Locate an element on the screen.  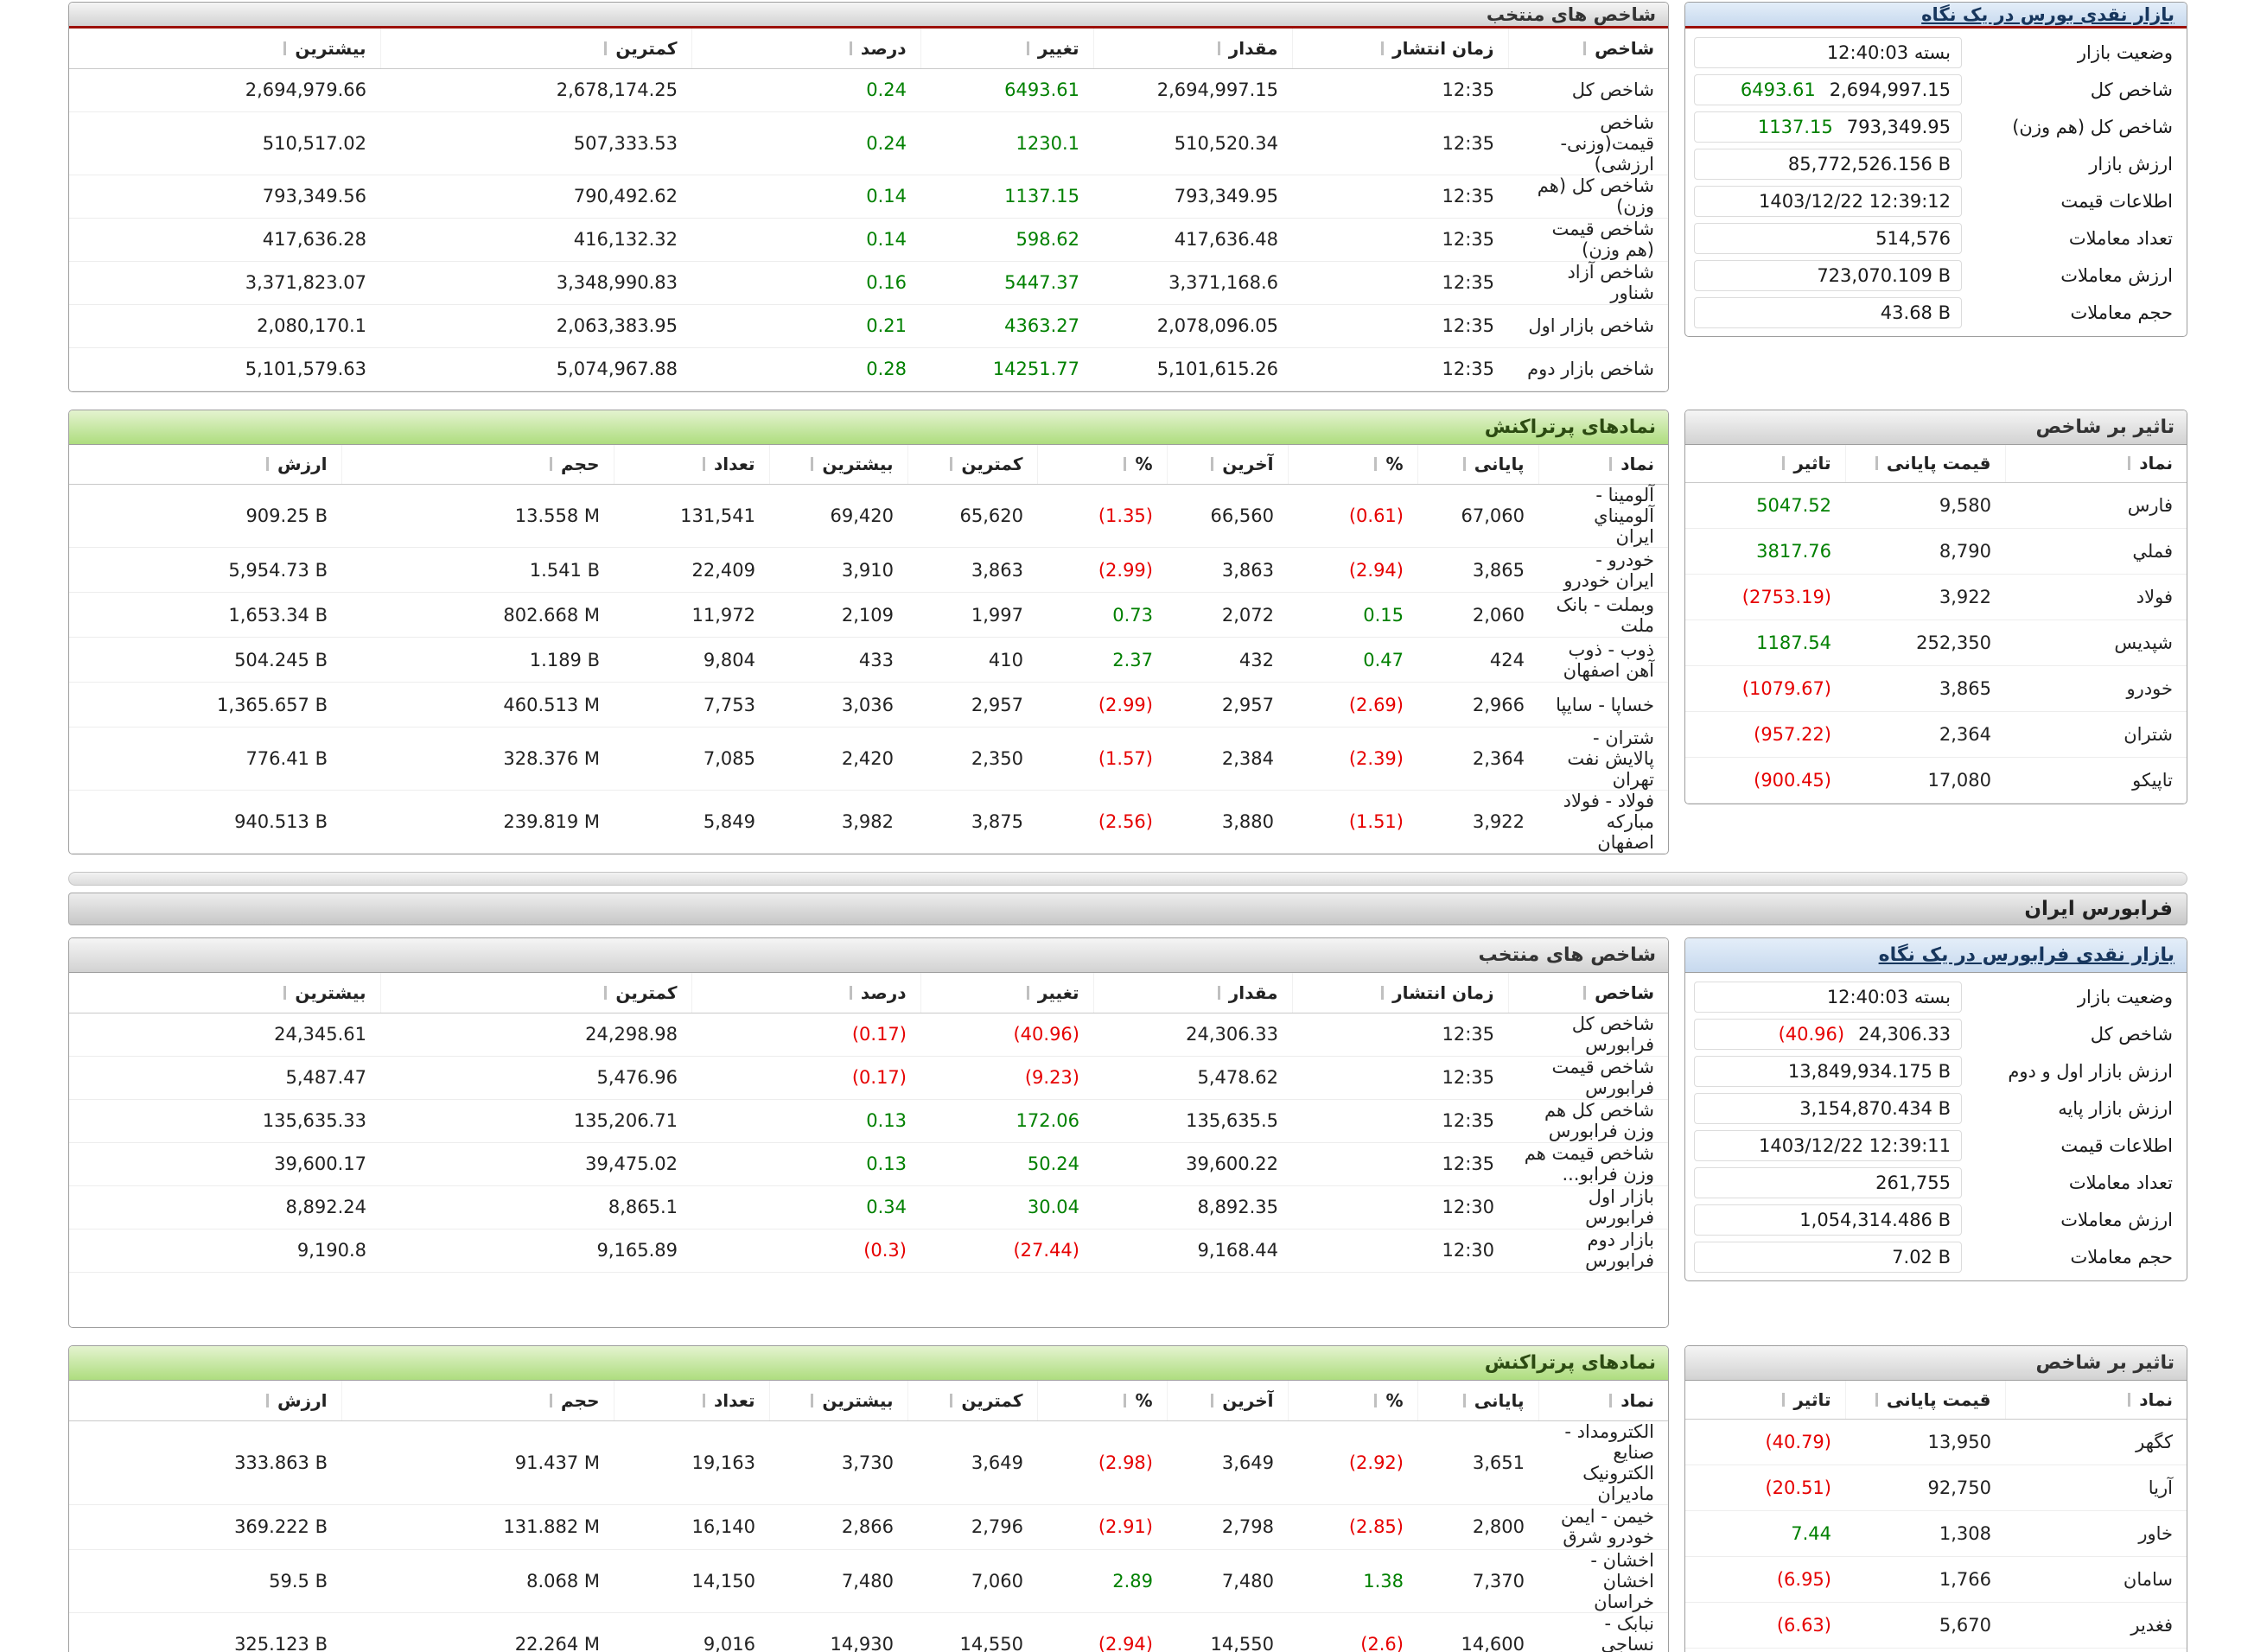
column-header: قیمت پایانی is located at coordinates (1924, 1400).